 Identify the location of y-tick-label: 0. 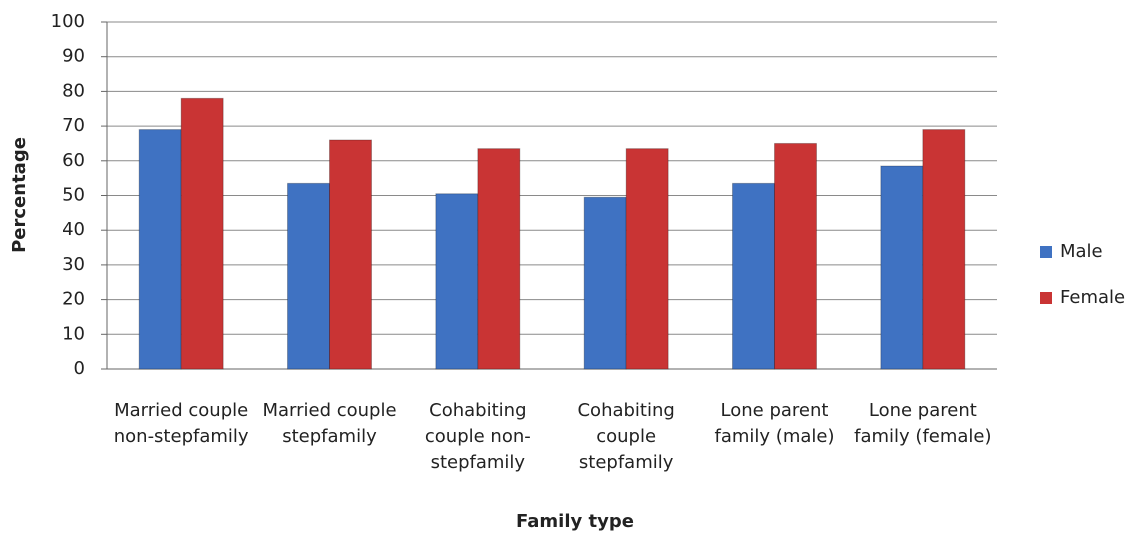
(79, 368).